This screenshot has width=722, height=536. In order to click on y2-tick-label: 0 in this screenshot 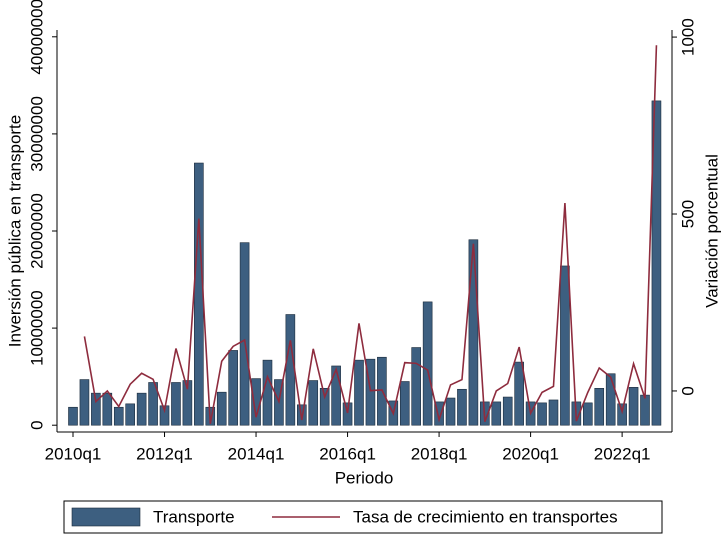, I will do `click(687, 390)`.